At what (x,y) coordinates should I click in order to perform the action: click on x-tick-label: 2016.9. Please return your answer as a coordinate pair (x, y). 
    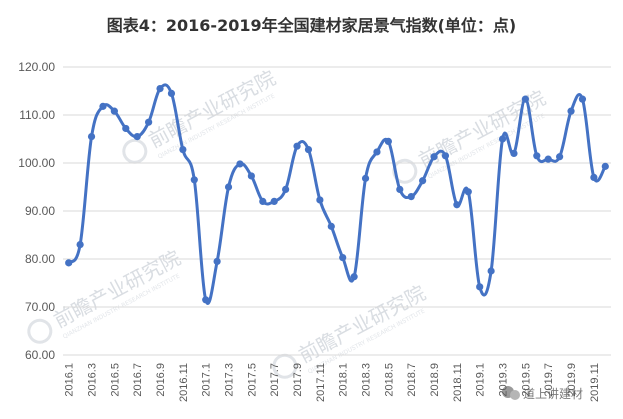
    Looking at the image, I should click on (161, 380).